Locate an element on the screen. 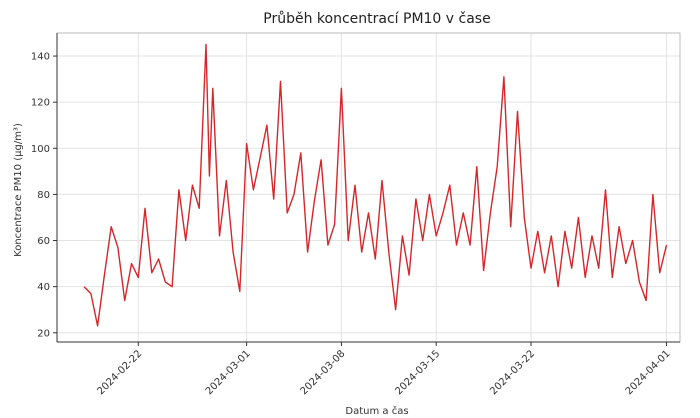  y-ticks: 20 40 60 80 100 120 140 is located at coordinates (44, 195).